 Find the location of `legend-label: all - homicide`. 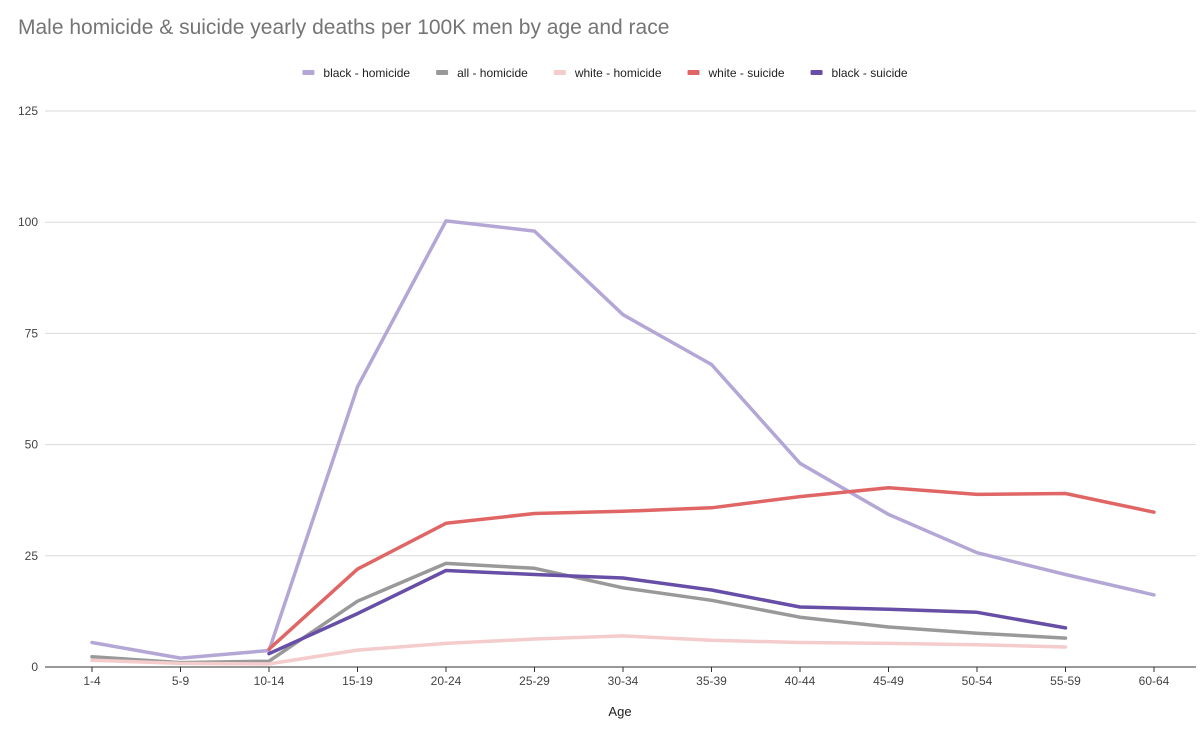

legend-label: all - homicide is located at coordinates (492, 73).